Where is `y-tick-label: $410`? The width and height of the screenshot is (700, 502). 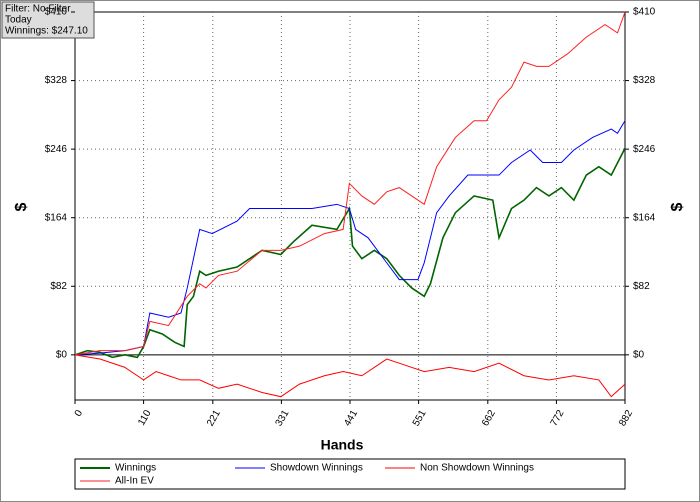 y-tick-label: $410 is located at coordinates (56, 12).